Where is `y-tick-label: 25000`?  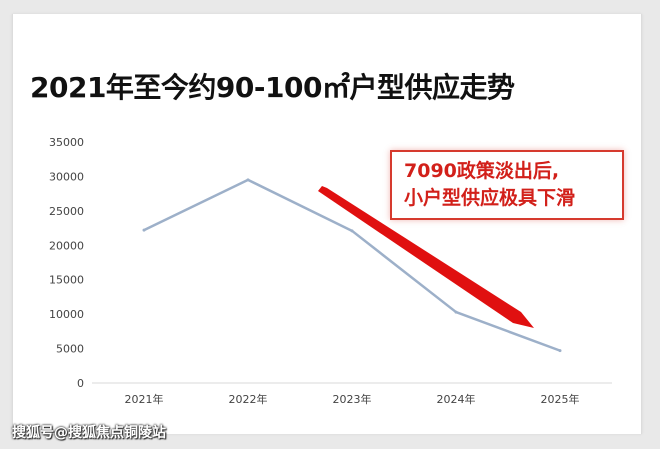 y-tick-label: 25000 is located at coordinates (66, 211).